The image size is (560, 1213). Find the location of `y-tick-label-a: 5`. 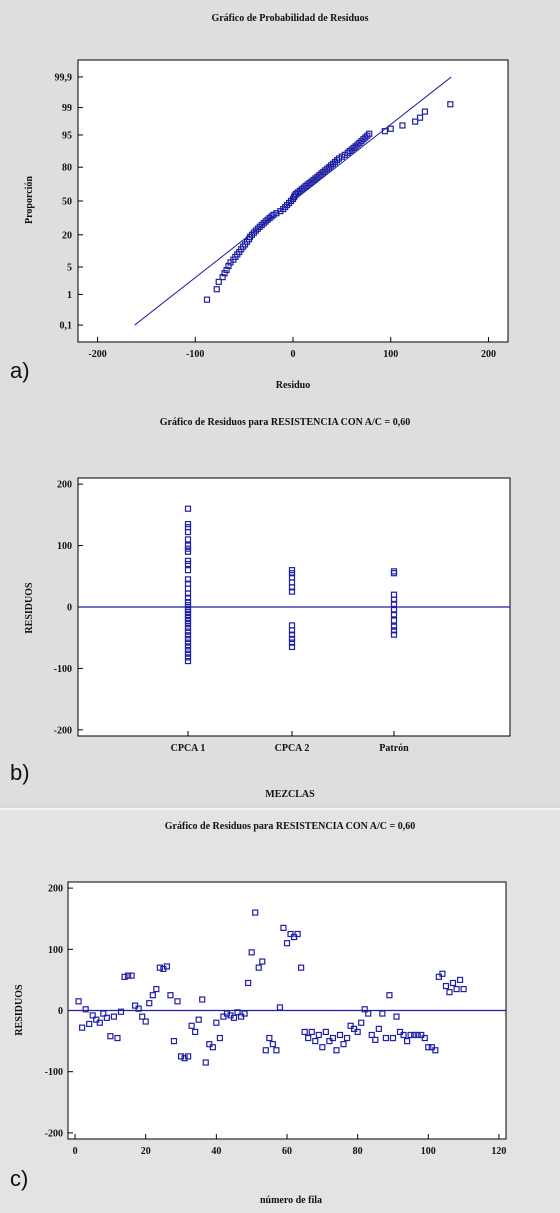

y-tick-label-a: 5 is located at coordinates (69, 268).